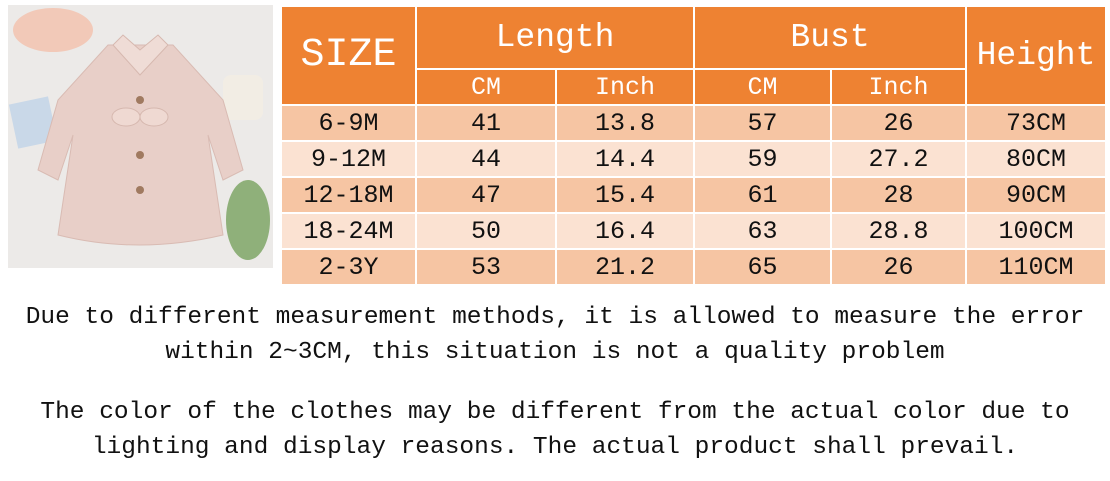 The image size is (1110, 481). I want to click on table-cell: 100CM, so click(1036, 231).